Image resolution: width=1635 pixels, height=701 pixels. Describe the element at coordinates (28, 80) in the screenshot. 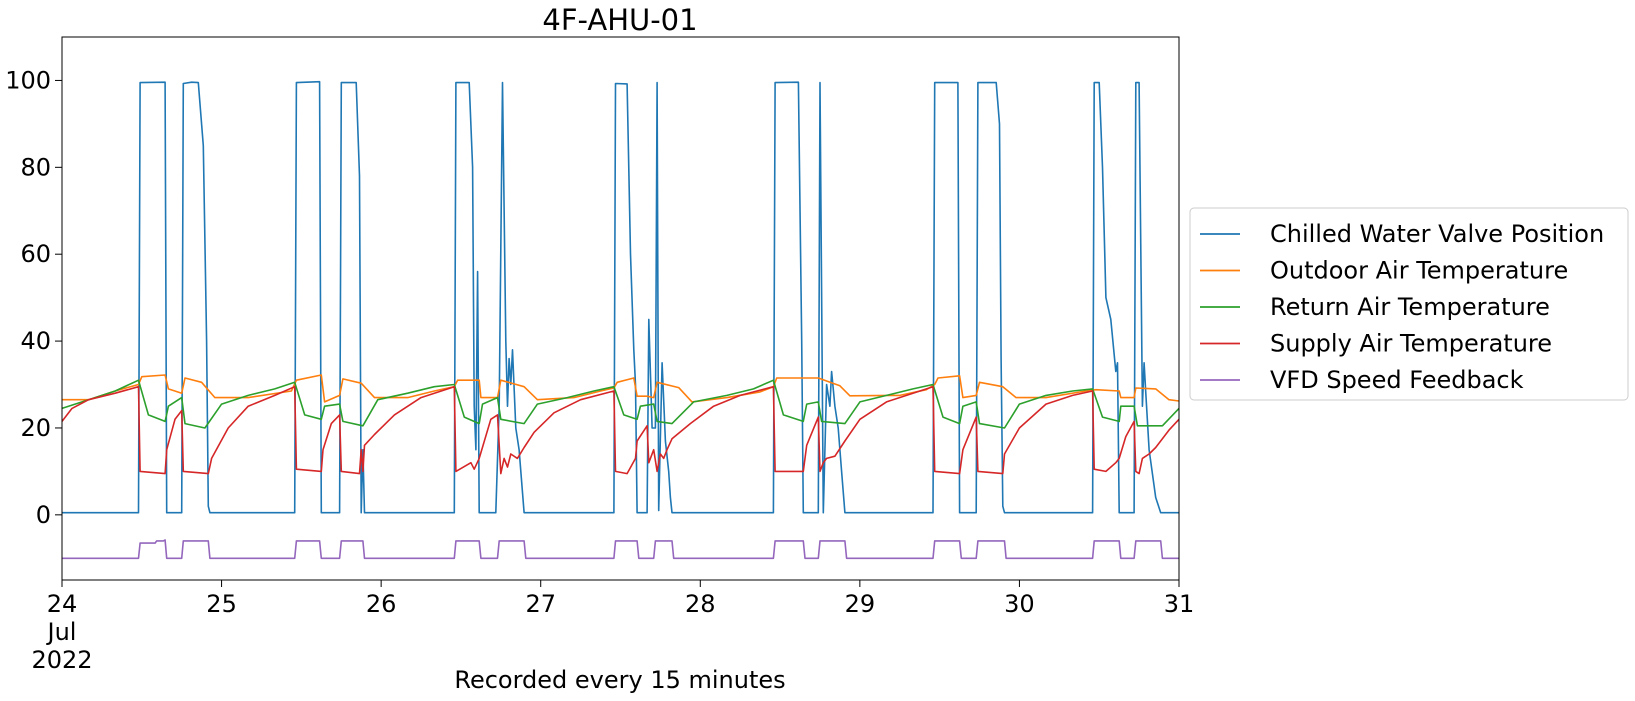

I see `y-tick-label: 100` at that location.